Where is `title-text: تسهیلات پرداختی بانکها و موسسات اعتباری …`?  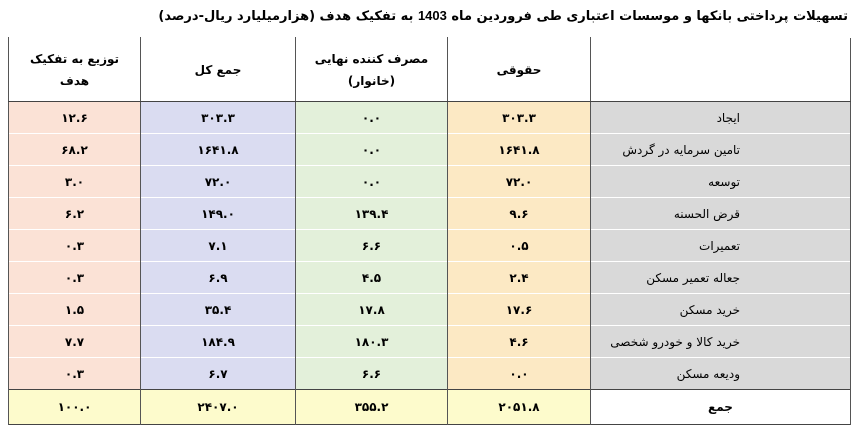
title-text: تسهیلات پرداختی بانکها و موسسات اعتباری … is located at coordinates (647, 16).